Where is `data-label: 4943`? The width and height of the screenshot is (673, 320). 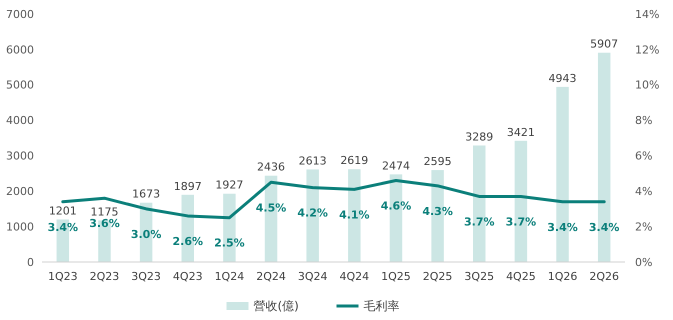 data-label: 4943 is located at coordinates (562, 78).